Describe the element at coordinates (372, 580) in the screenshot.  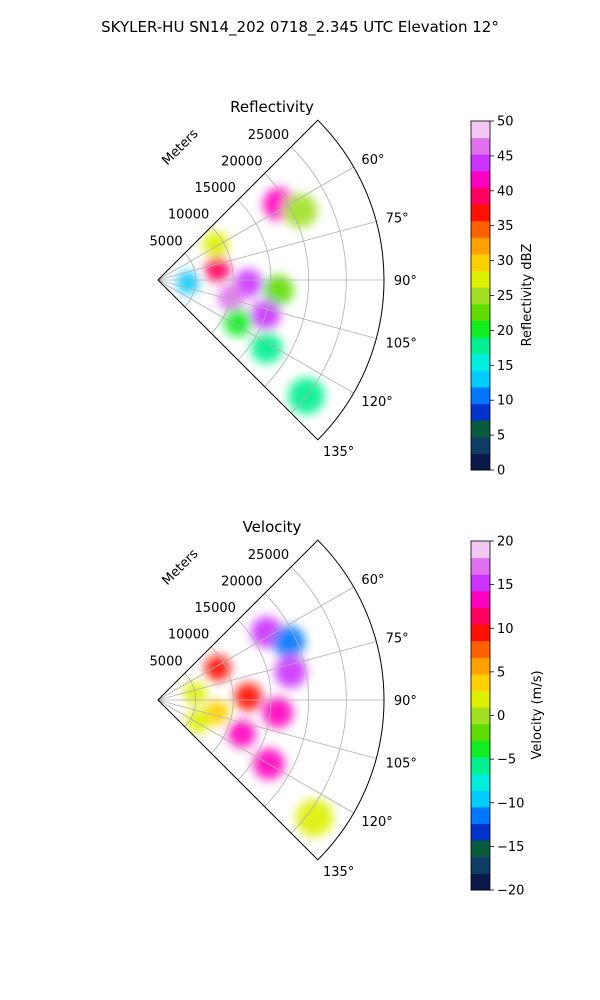
I see `velocity-azimuth-tick-label: 60°` at that location.